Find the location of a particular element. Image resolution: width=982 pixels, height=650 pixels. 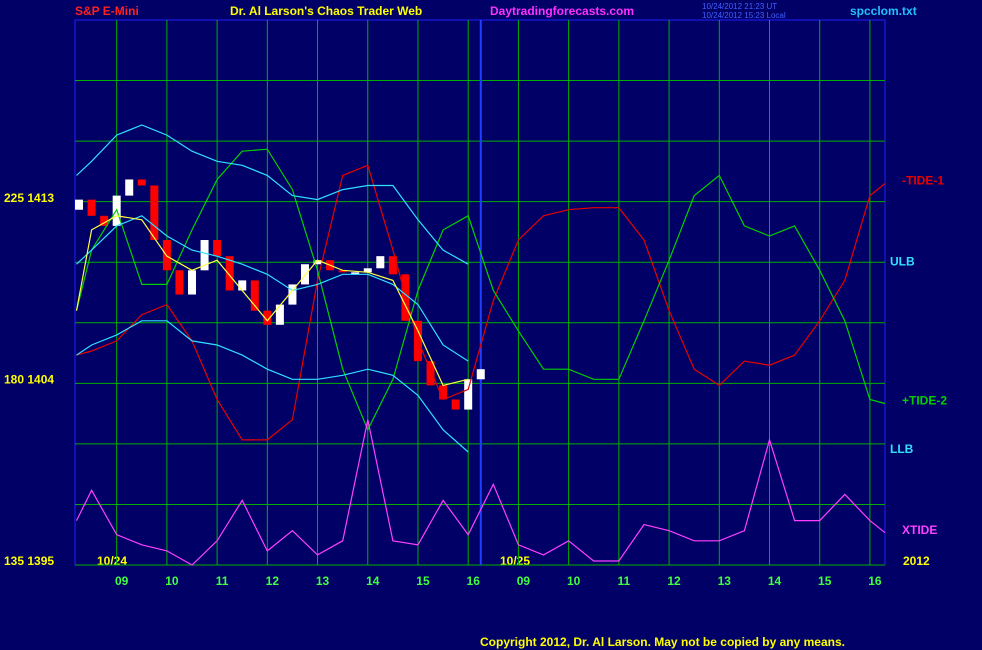

timestamp-ut: 10/24/2012 21:23 UT is located at coordinates (739, 6).